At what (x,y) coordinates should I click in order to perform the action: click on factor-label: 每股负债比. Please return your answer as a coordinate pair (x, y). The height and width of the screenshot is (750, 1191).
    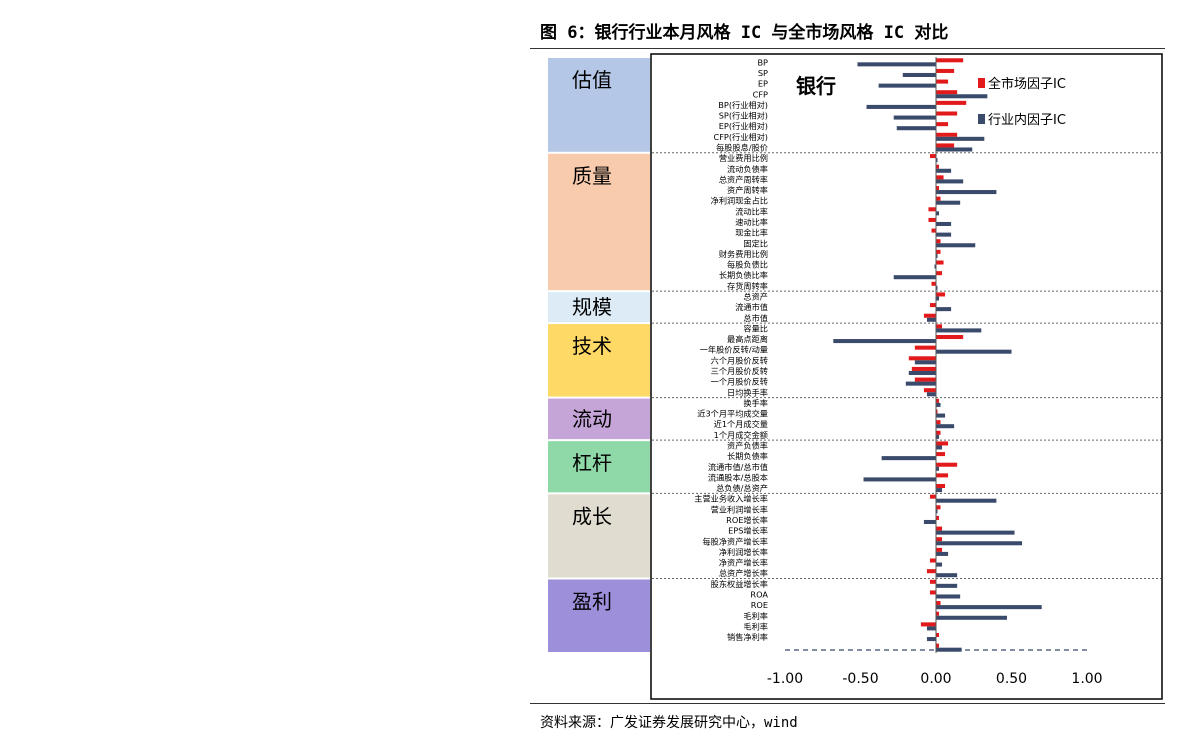
    Looking at the image, I should click on (747, 265).